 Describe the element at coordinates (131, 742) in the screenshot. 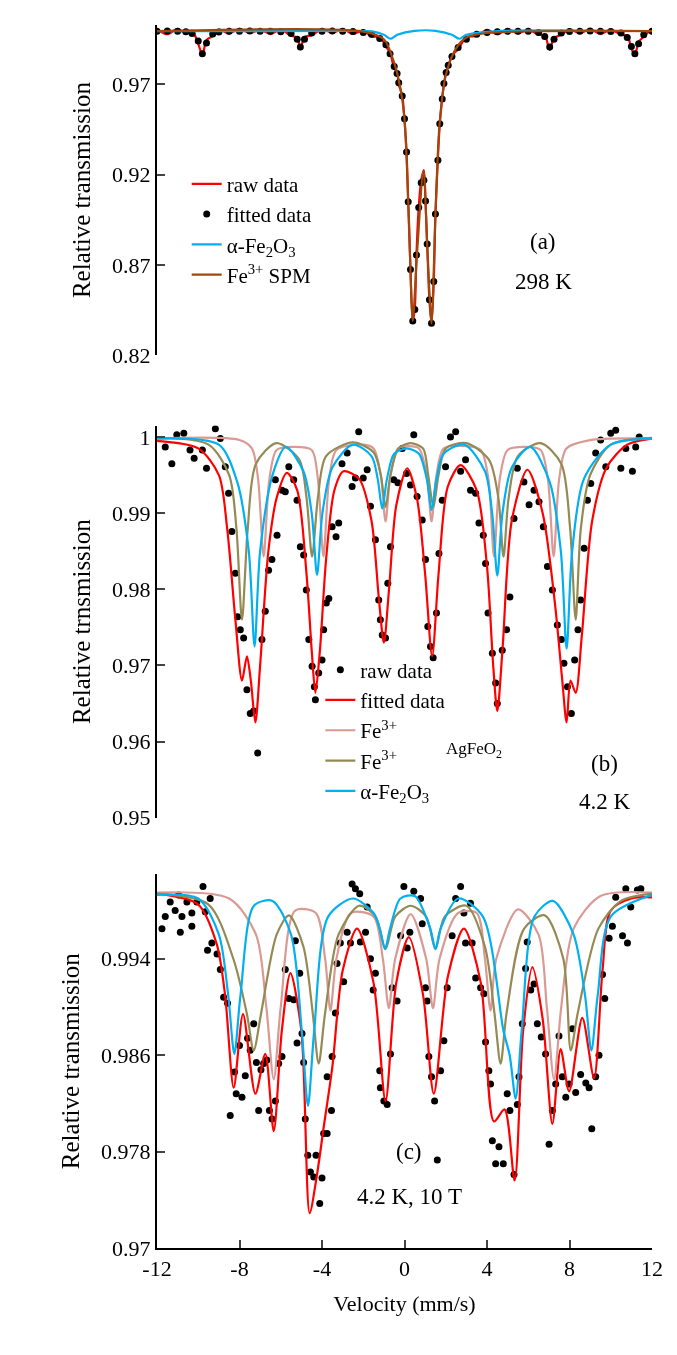

I see `y-tick-label: 0.96` at that location.